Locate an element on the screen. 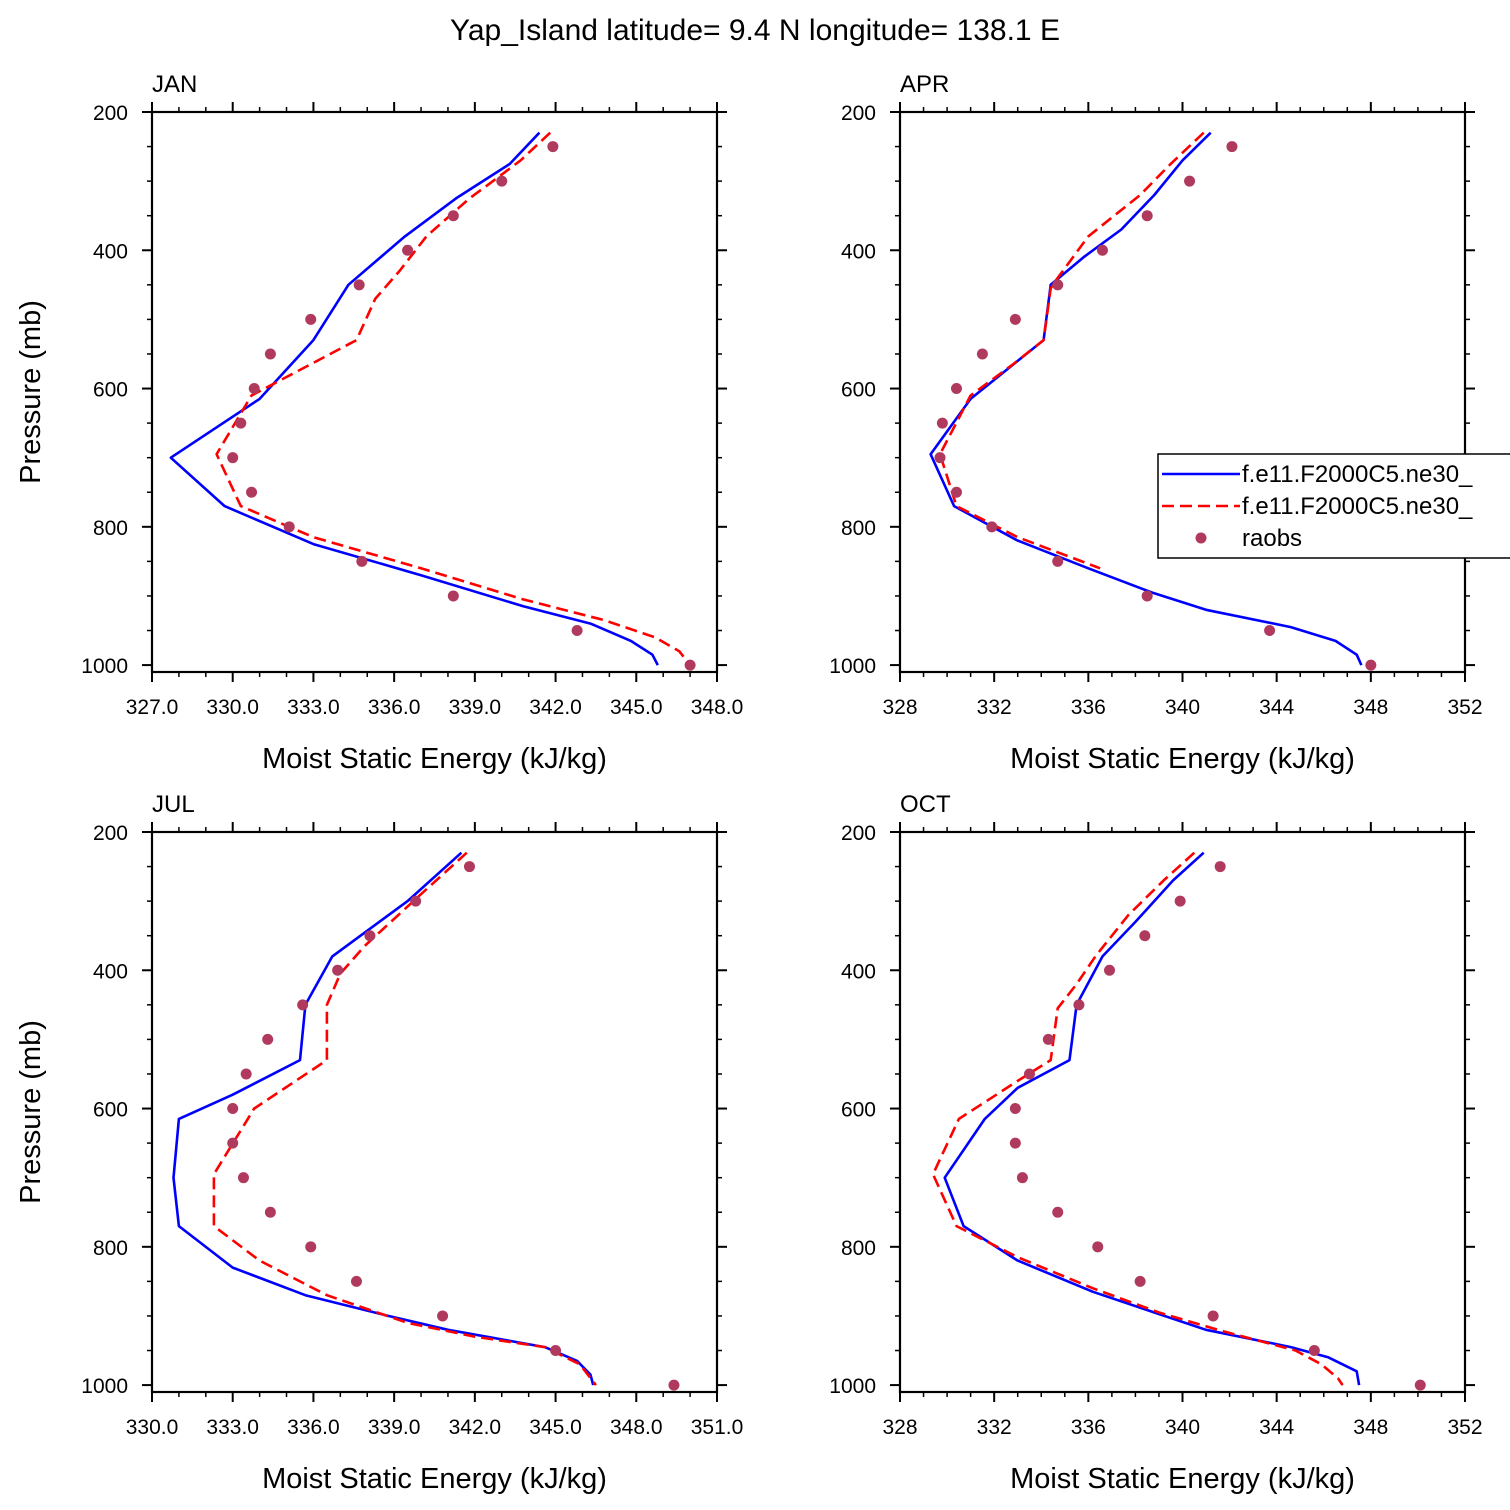 This screenshot has height=1510, width=1510. x-tick-label: 336.0 is located at coordinates (394, 707).